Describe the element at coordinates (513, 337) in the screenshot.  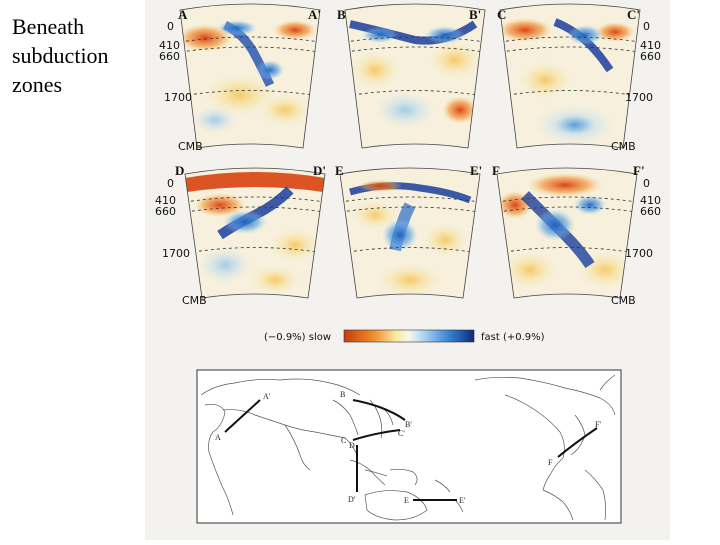
I see `colorbar-fast-label: fast (+0.9%)` at that location.